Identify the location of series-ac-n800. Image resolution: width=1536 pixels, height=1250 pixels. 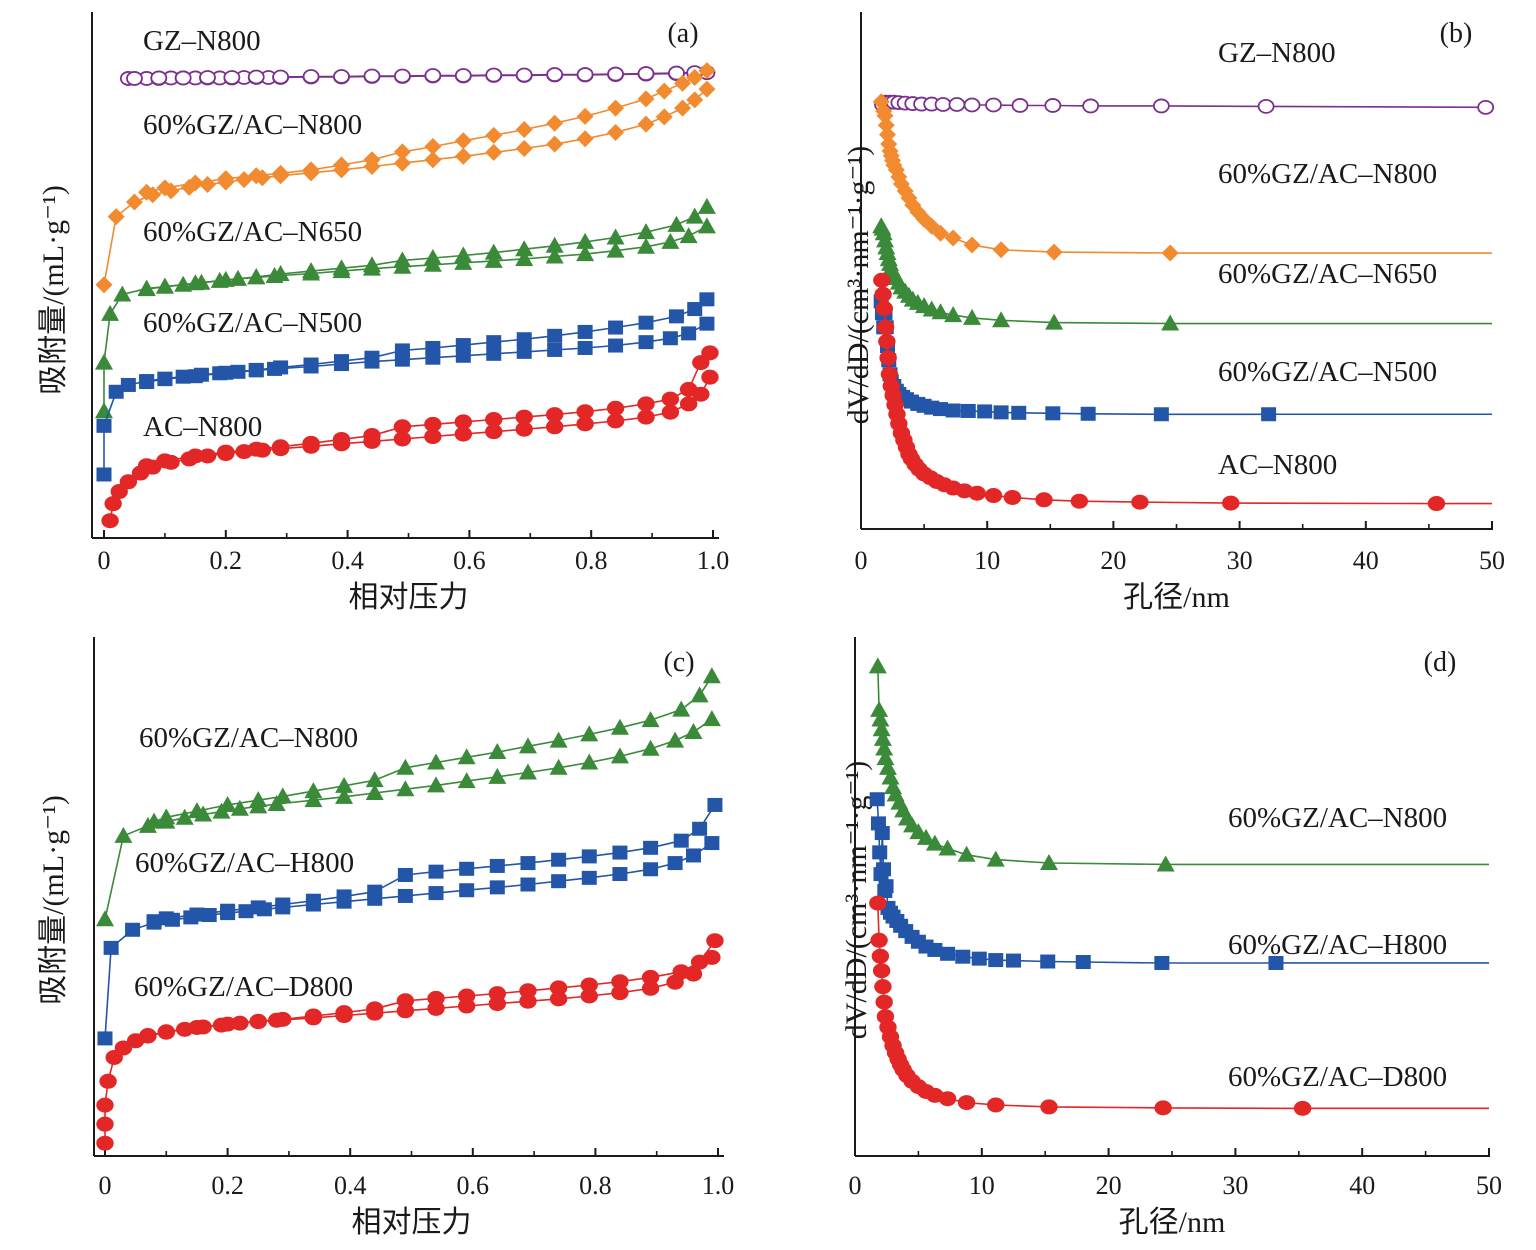
(1182, 392).